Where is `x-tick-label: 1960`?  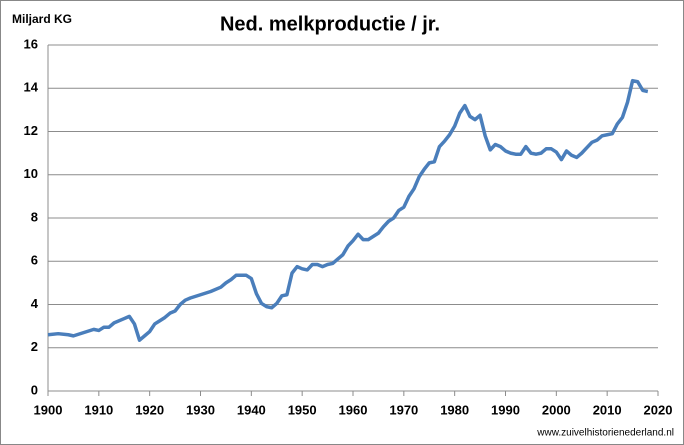 x-tick-label: 1960 is located at coordinates (353, 409).